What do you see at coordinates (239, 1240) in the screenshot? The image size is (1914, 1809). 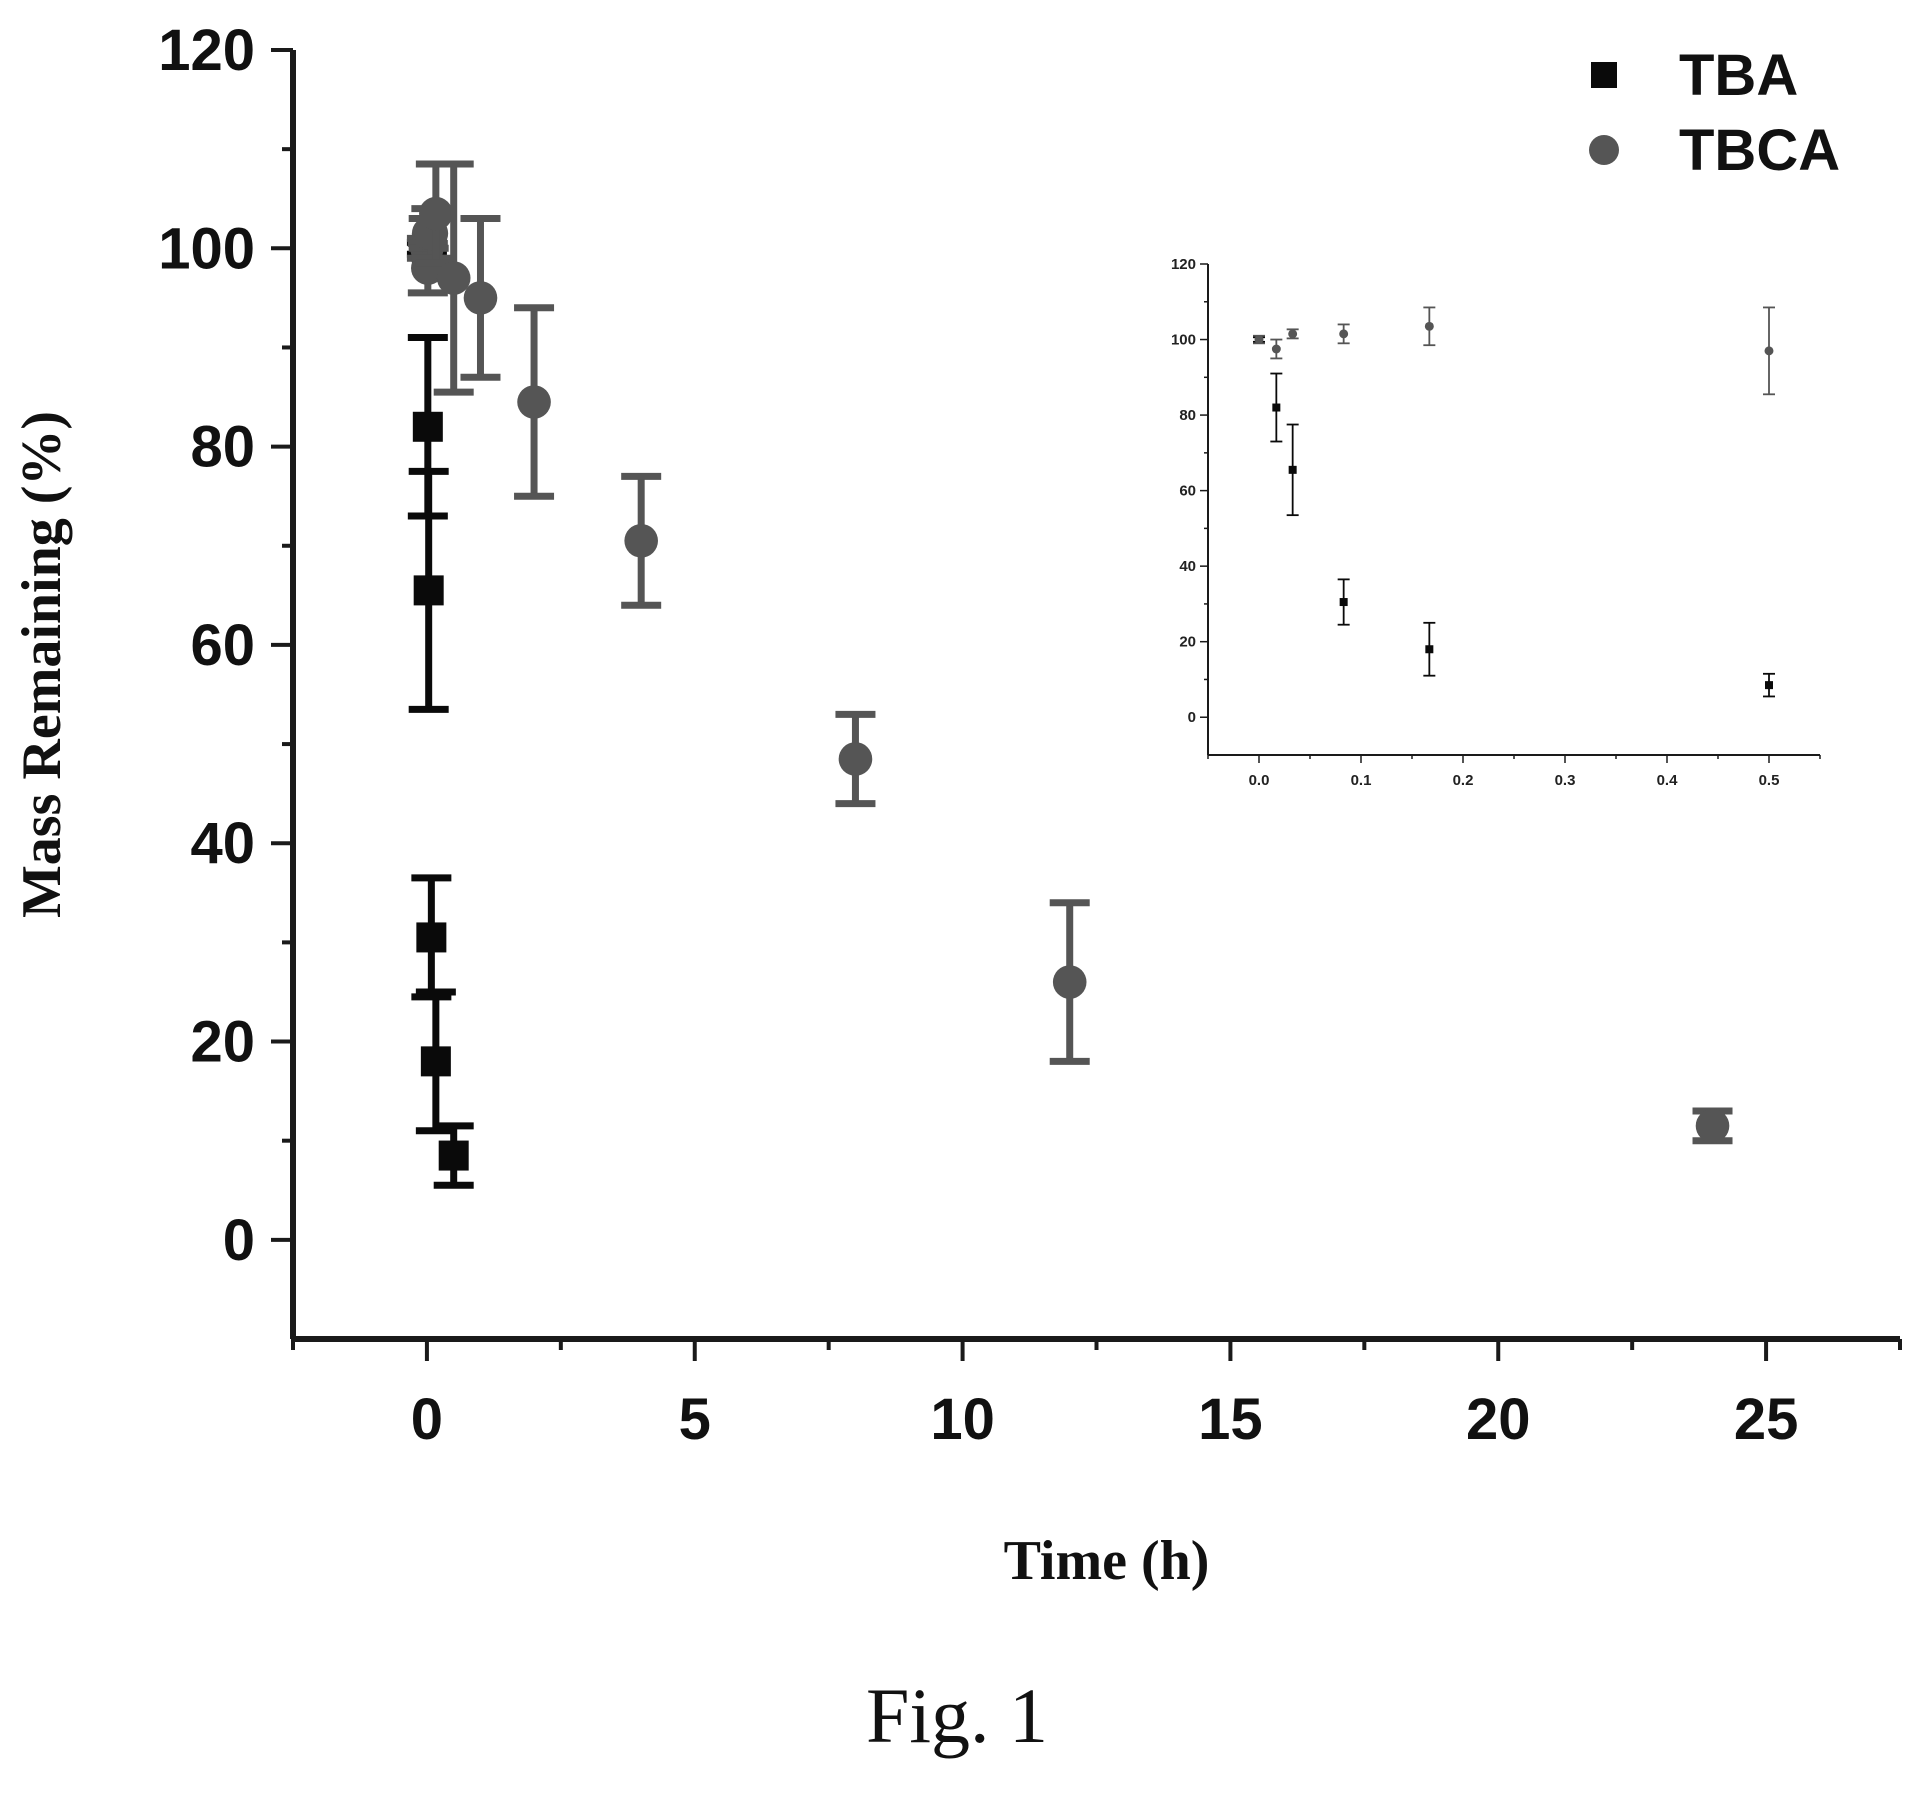 I see `main-y-tick-label: 0` at bounding box center [239, 1240].